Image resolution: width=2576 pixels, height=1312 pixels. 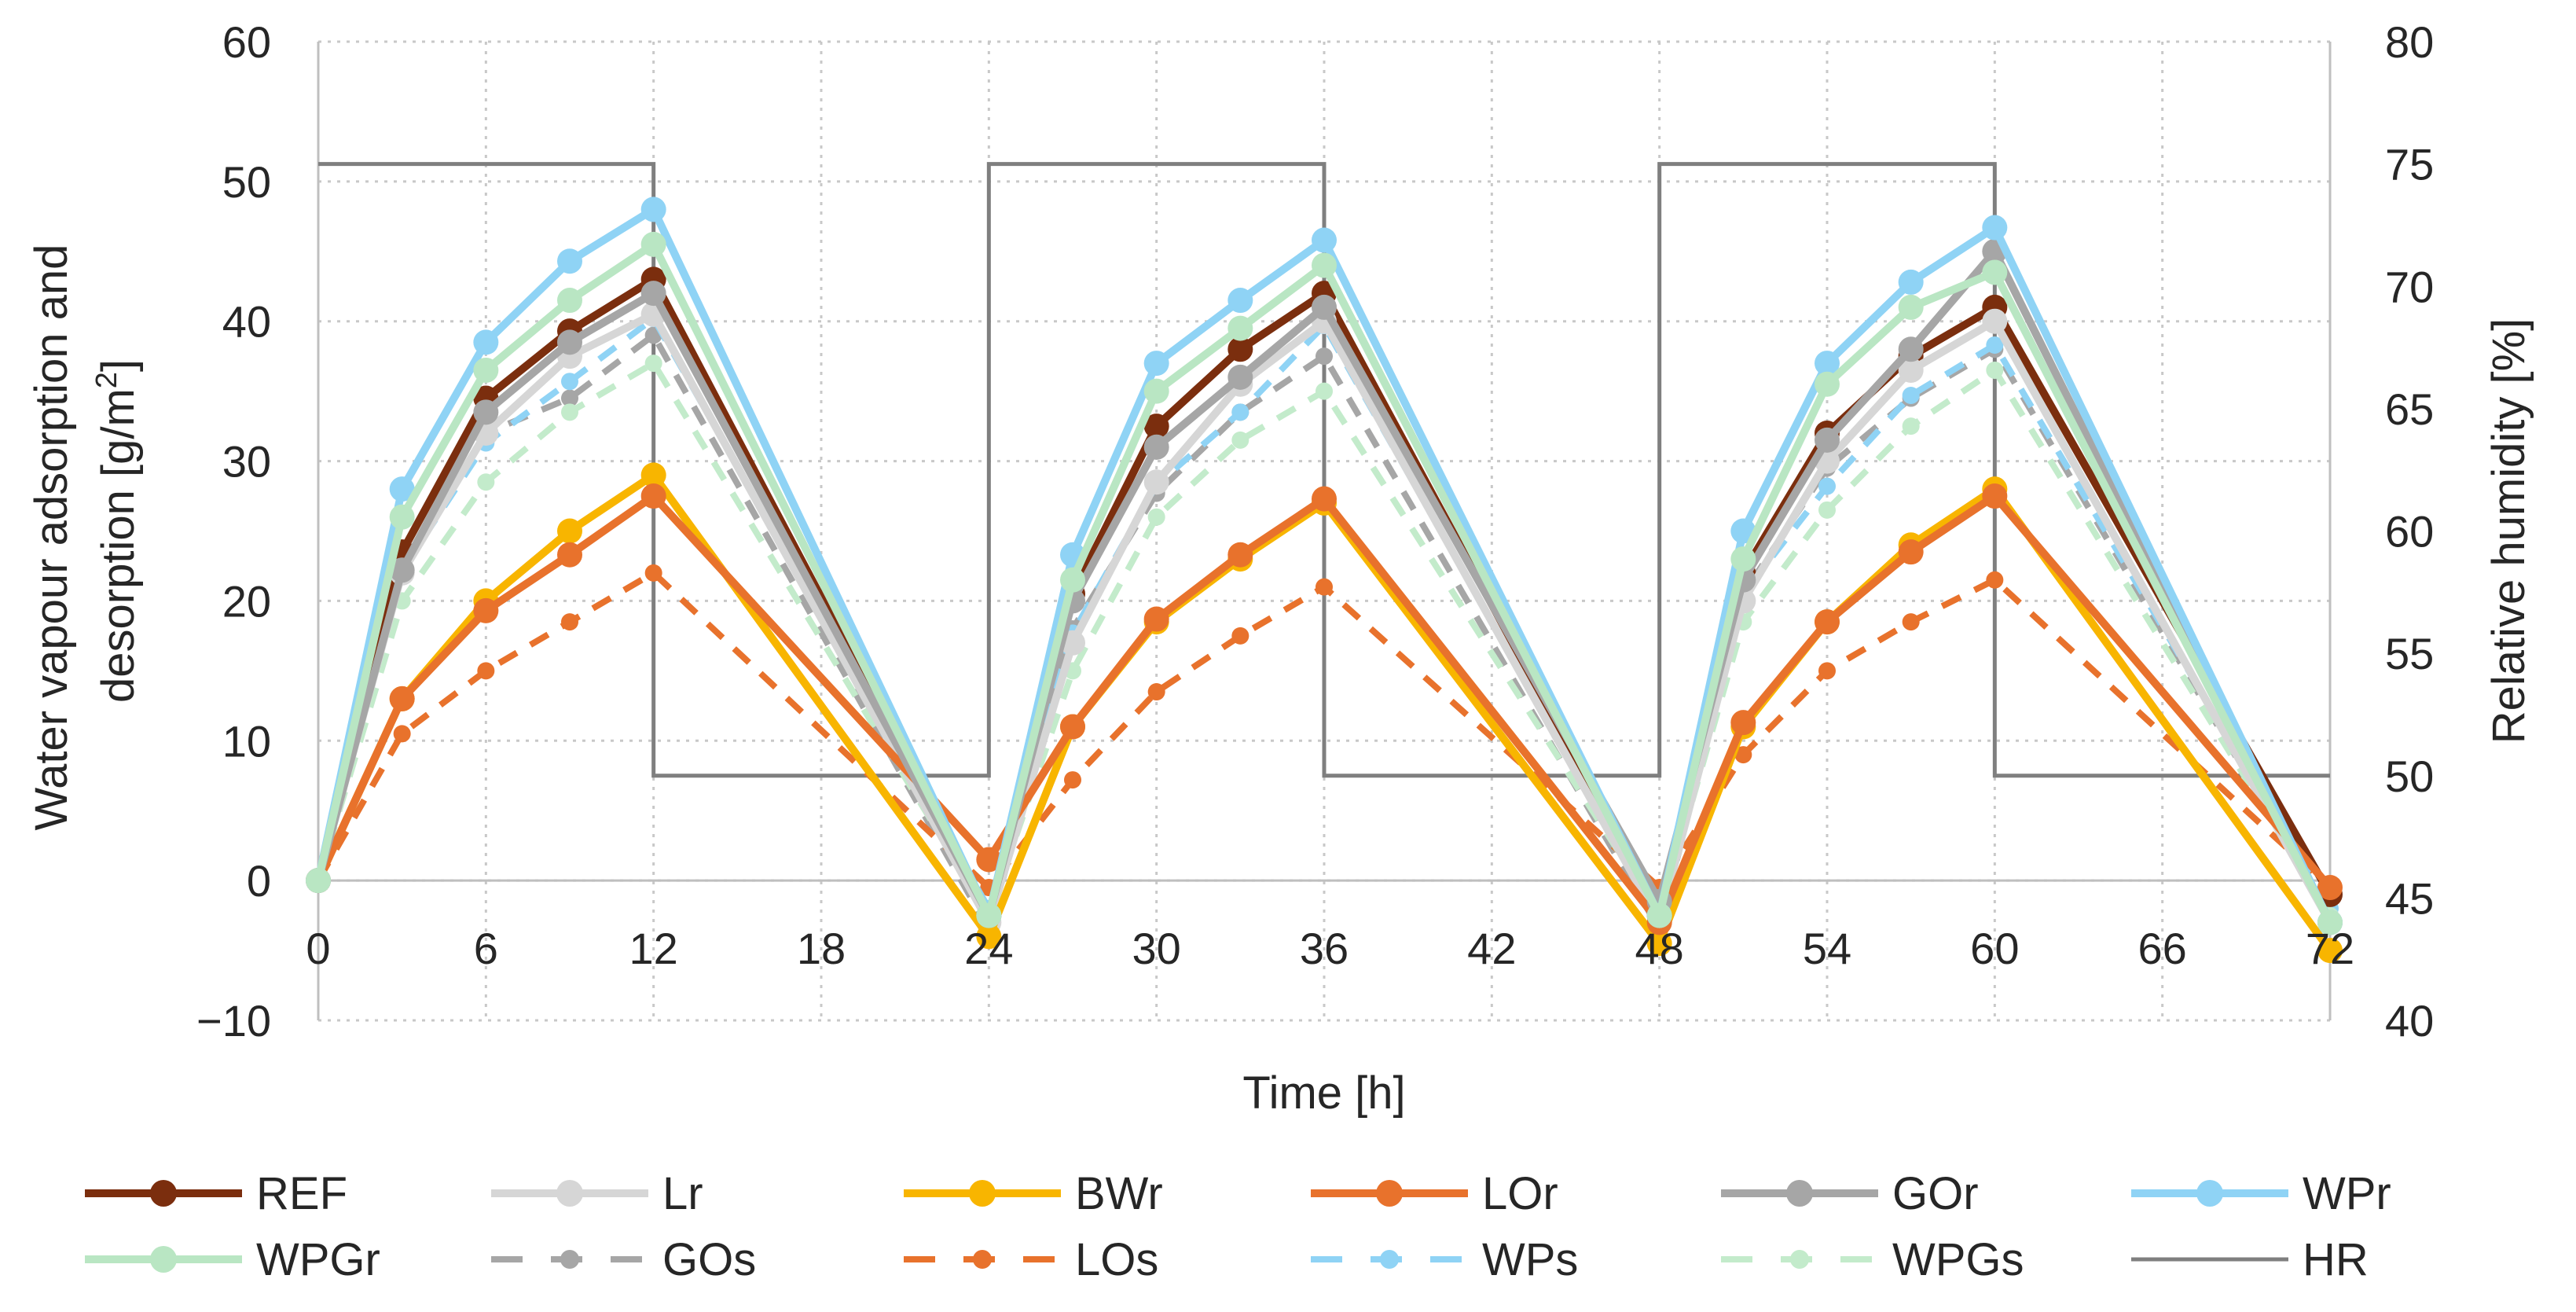 I want to click on y-right-tick-label: 80, so click(x=2409, y=42).